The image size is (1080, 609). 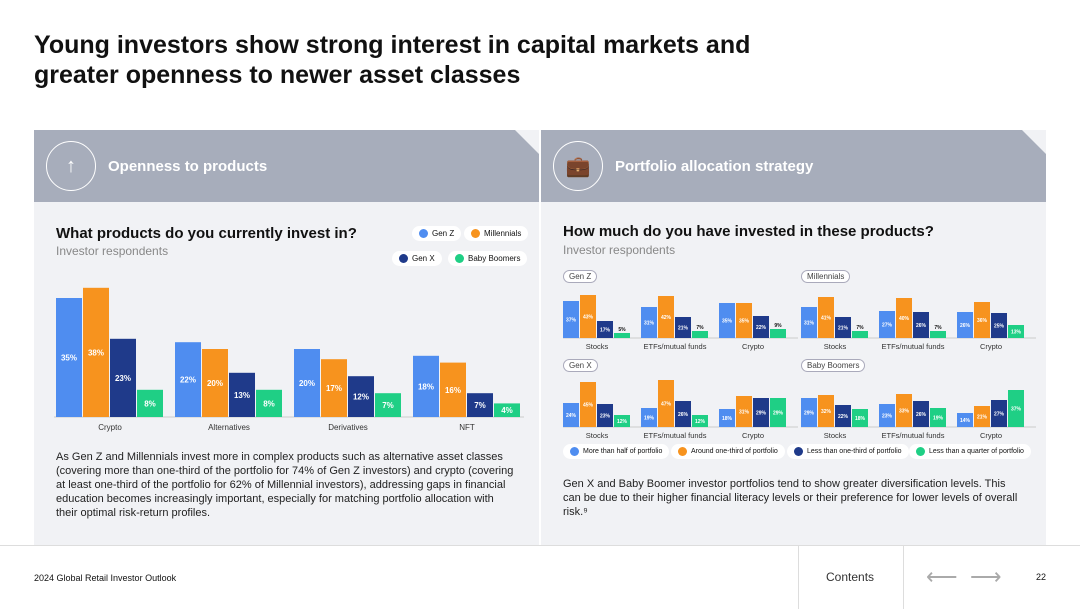 What do you see at coordinates (734, 451) in the screenshot?
I see `legend-label: Around one-third of portfolio` at bounding box center [734, 451].